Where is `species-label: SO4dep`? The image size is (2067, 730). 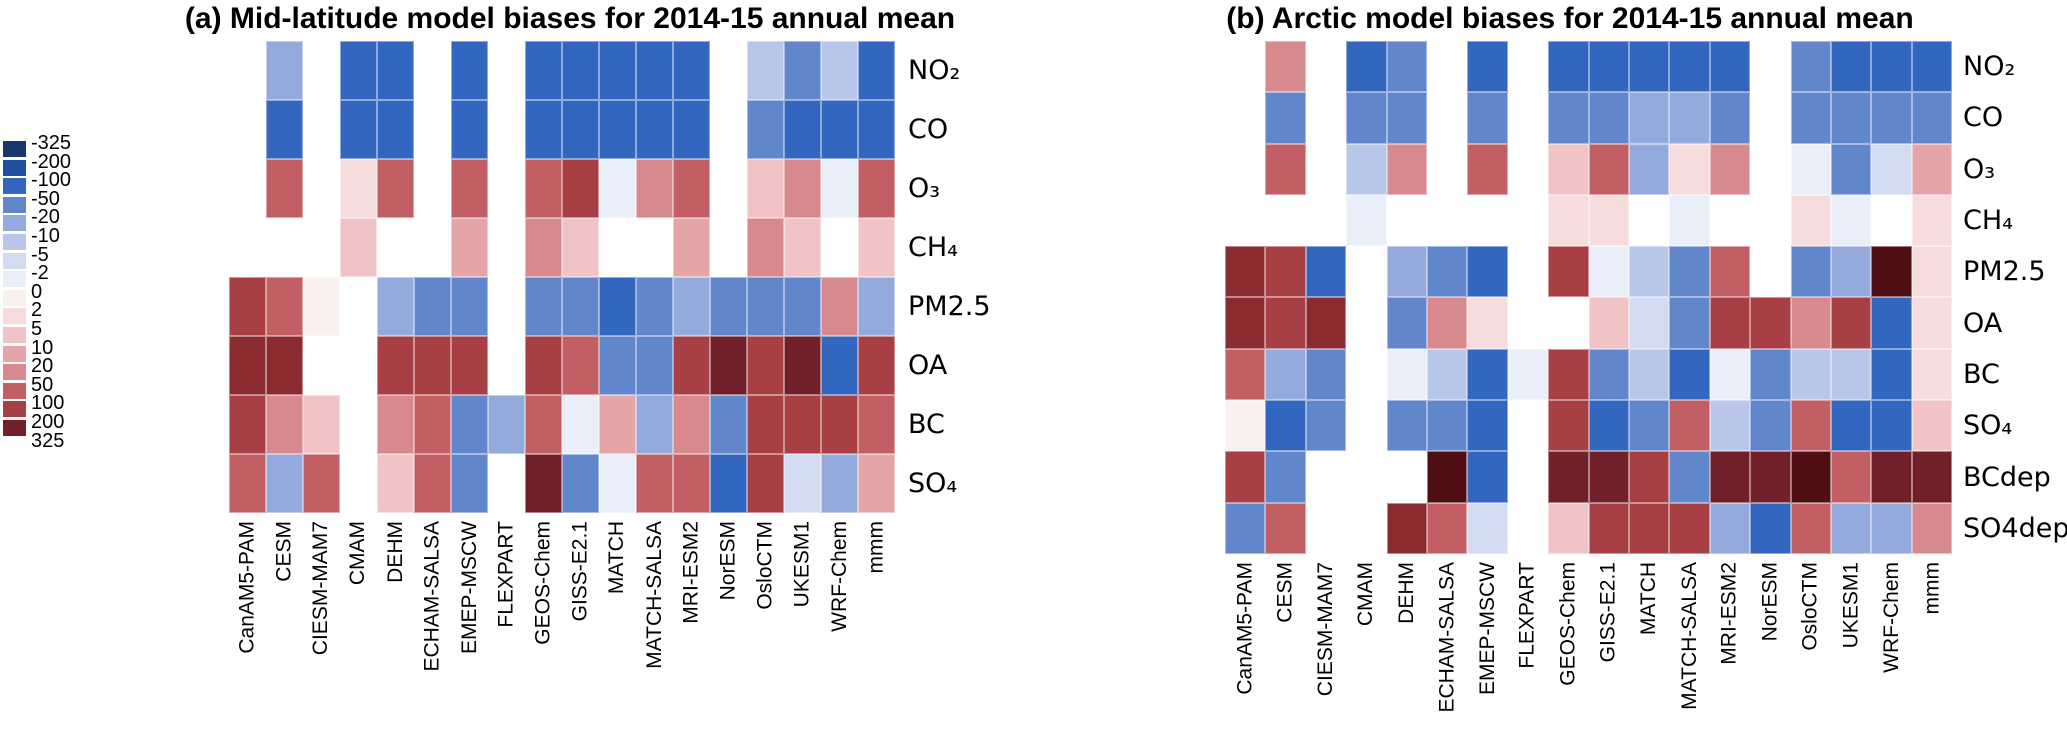 species-label: SO4dep is located at coordinates (2015, 528).